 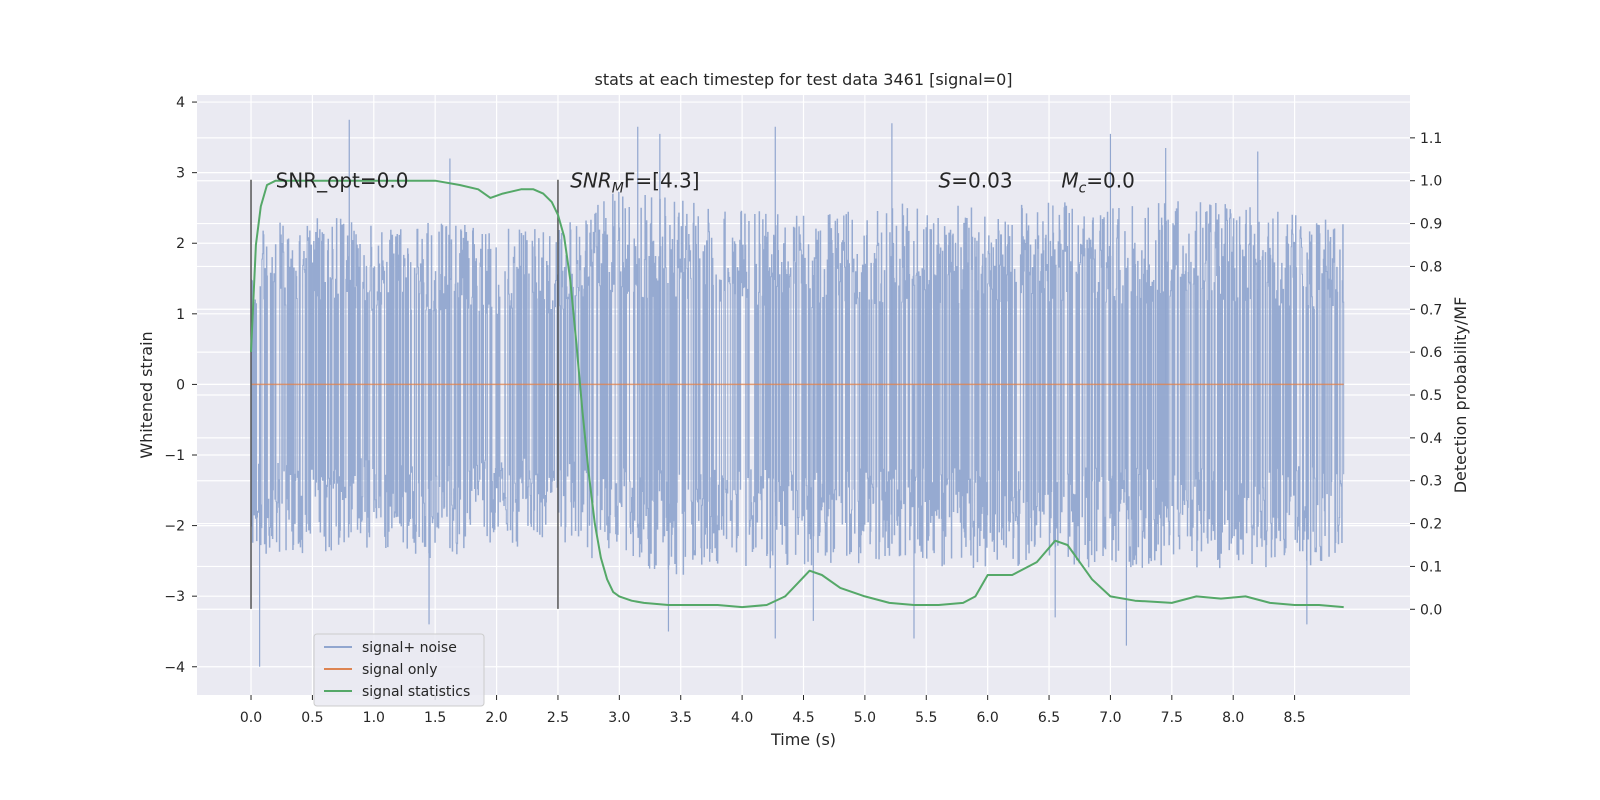 What do you see at coordinates (404, 394) in the screenshot?
I see `segment-markers` at bounding box center [404, 394].